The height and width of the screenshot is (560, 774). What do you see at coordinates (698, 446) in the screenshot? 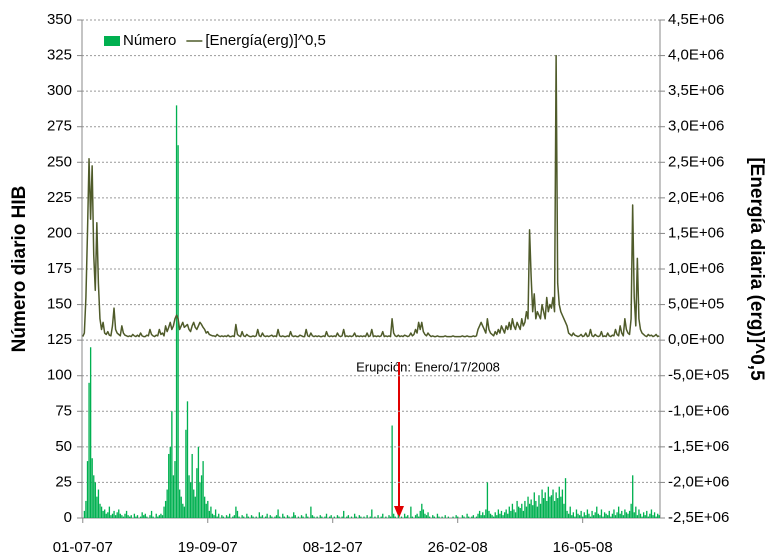
I see `y2-tick-label: -1,5E+06` at bounding box center [698, 446].